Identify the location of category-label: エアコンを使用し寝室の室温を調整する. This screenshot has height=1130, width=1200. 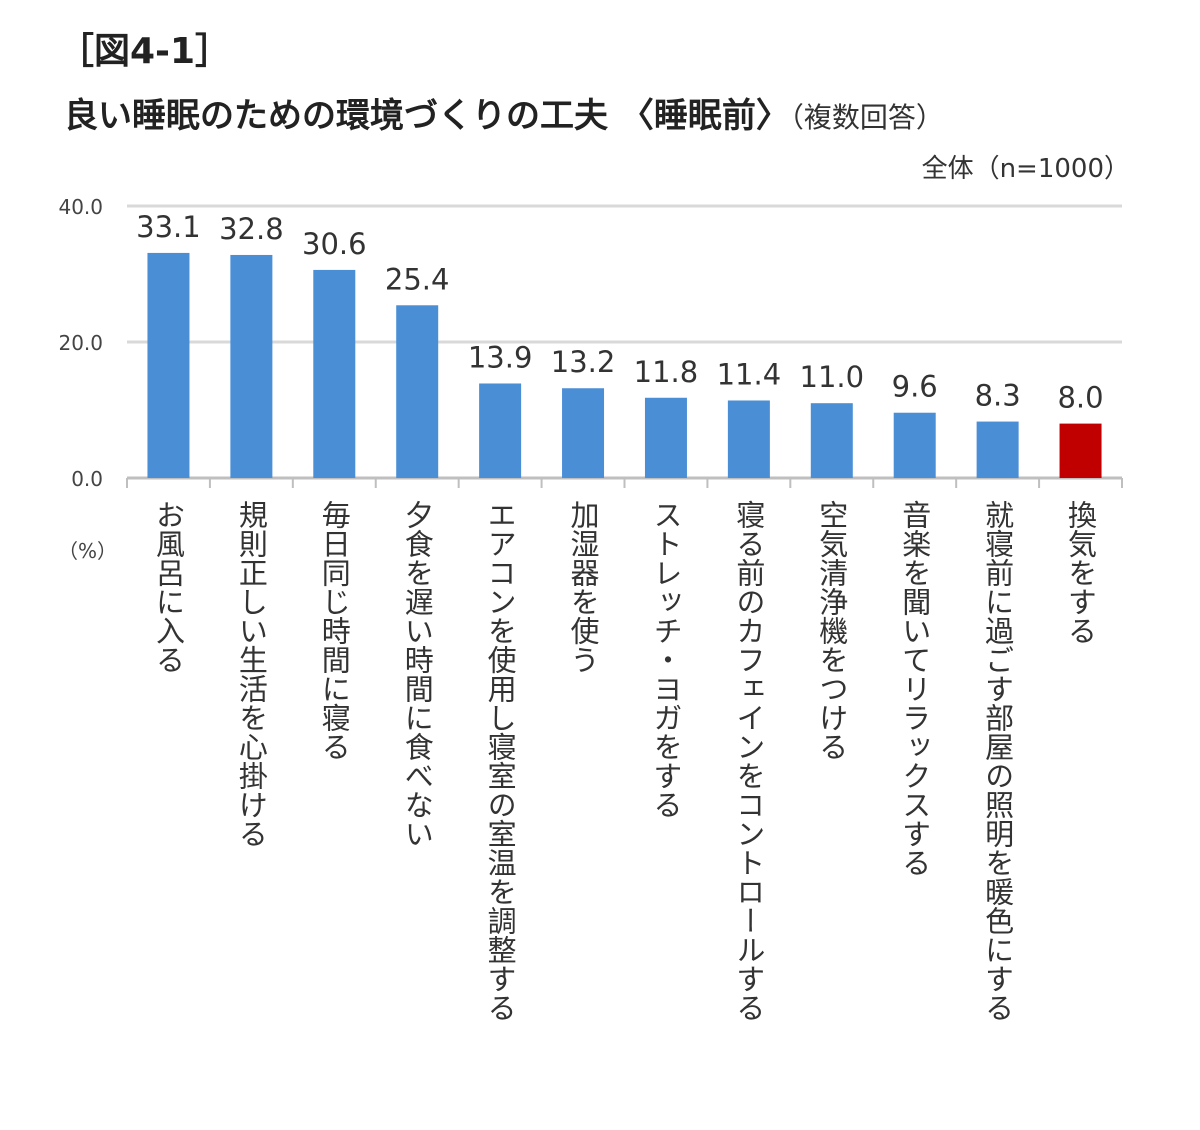
(500, 761).